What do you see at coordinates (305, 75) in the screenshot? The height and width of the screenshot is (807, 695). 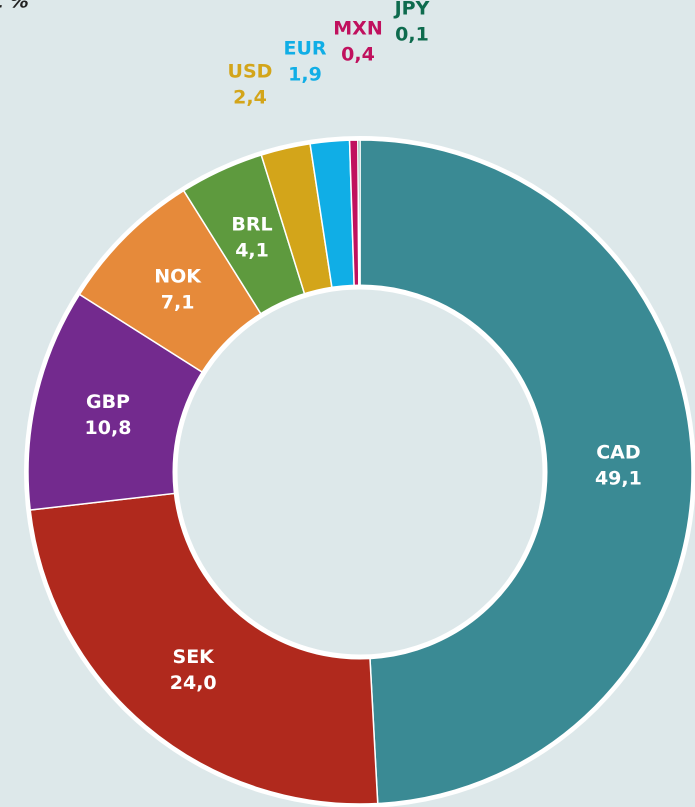 I see `slice-value-label: 1,9` at bounding box center [305, 75].